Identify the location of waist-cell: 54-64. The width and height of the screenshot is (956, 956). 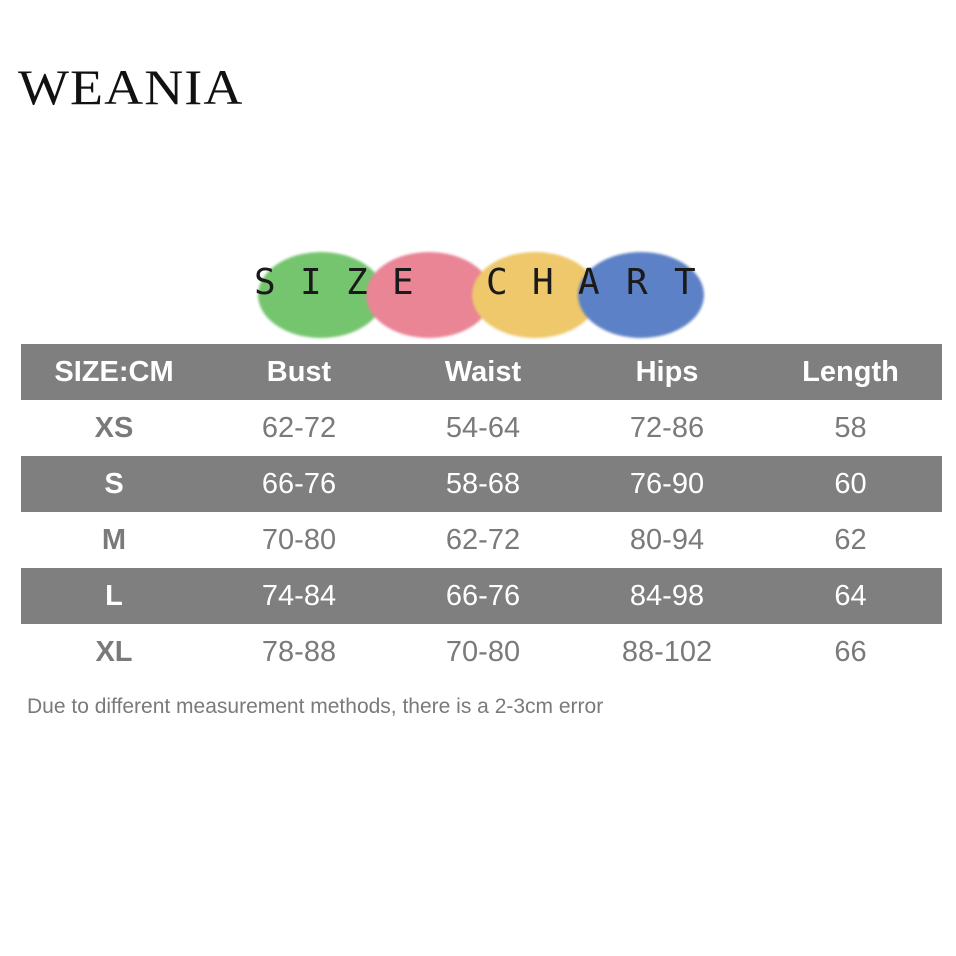
(483, 428).